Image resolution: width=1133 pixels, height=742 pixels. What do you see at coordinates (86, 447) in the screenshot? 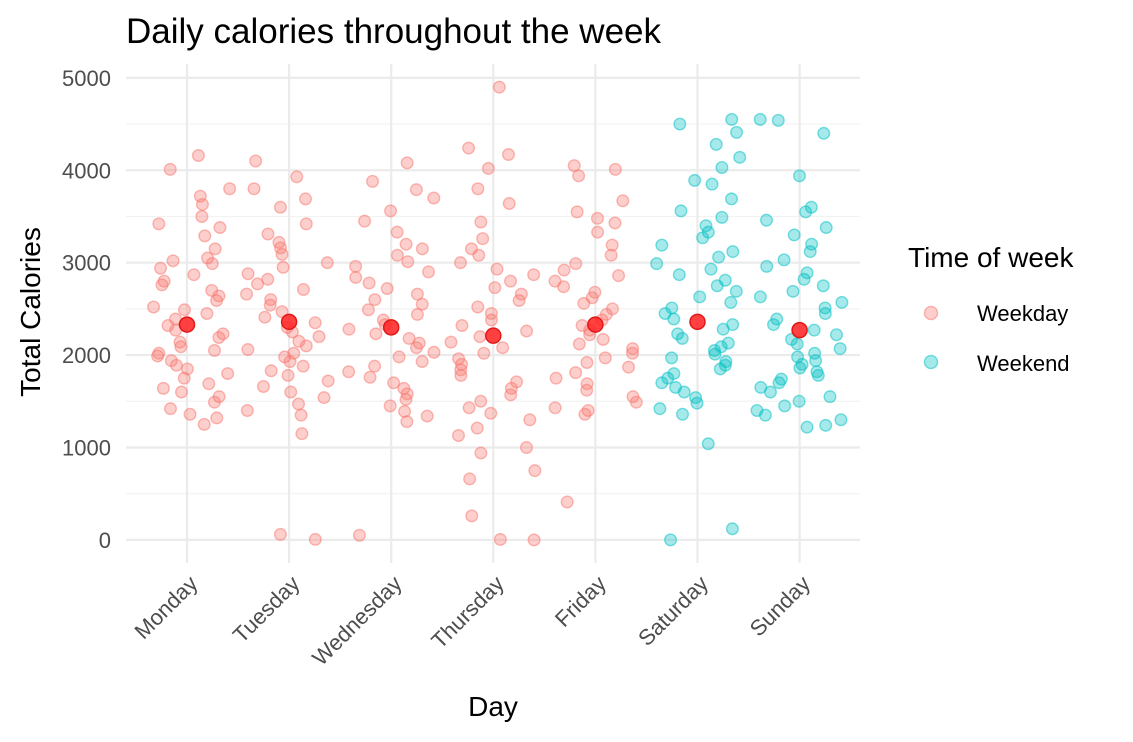
I see `y-tick-label: 1000` at bounding box center [86, 447].